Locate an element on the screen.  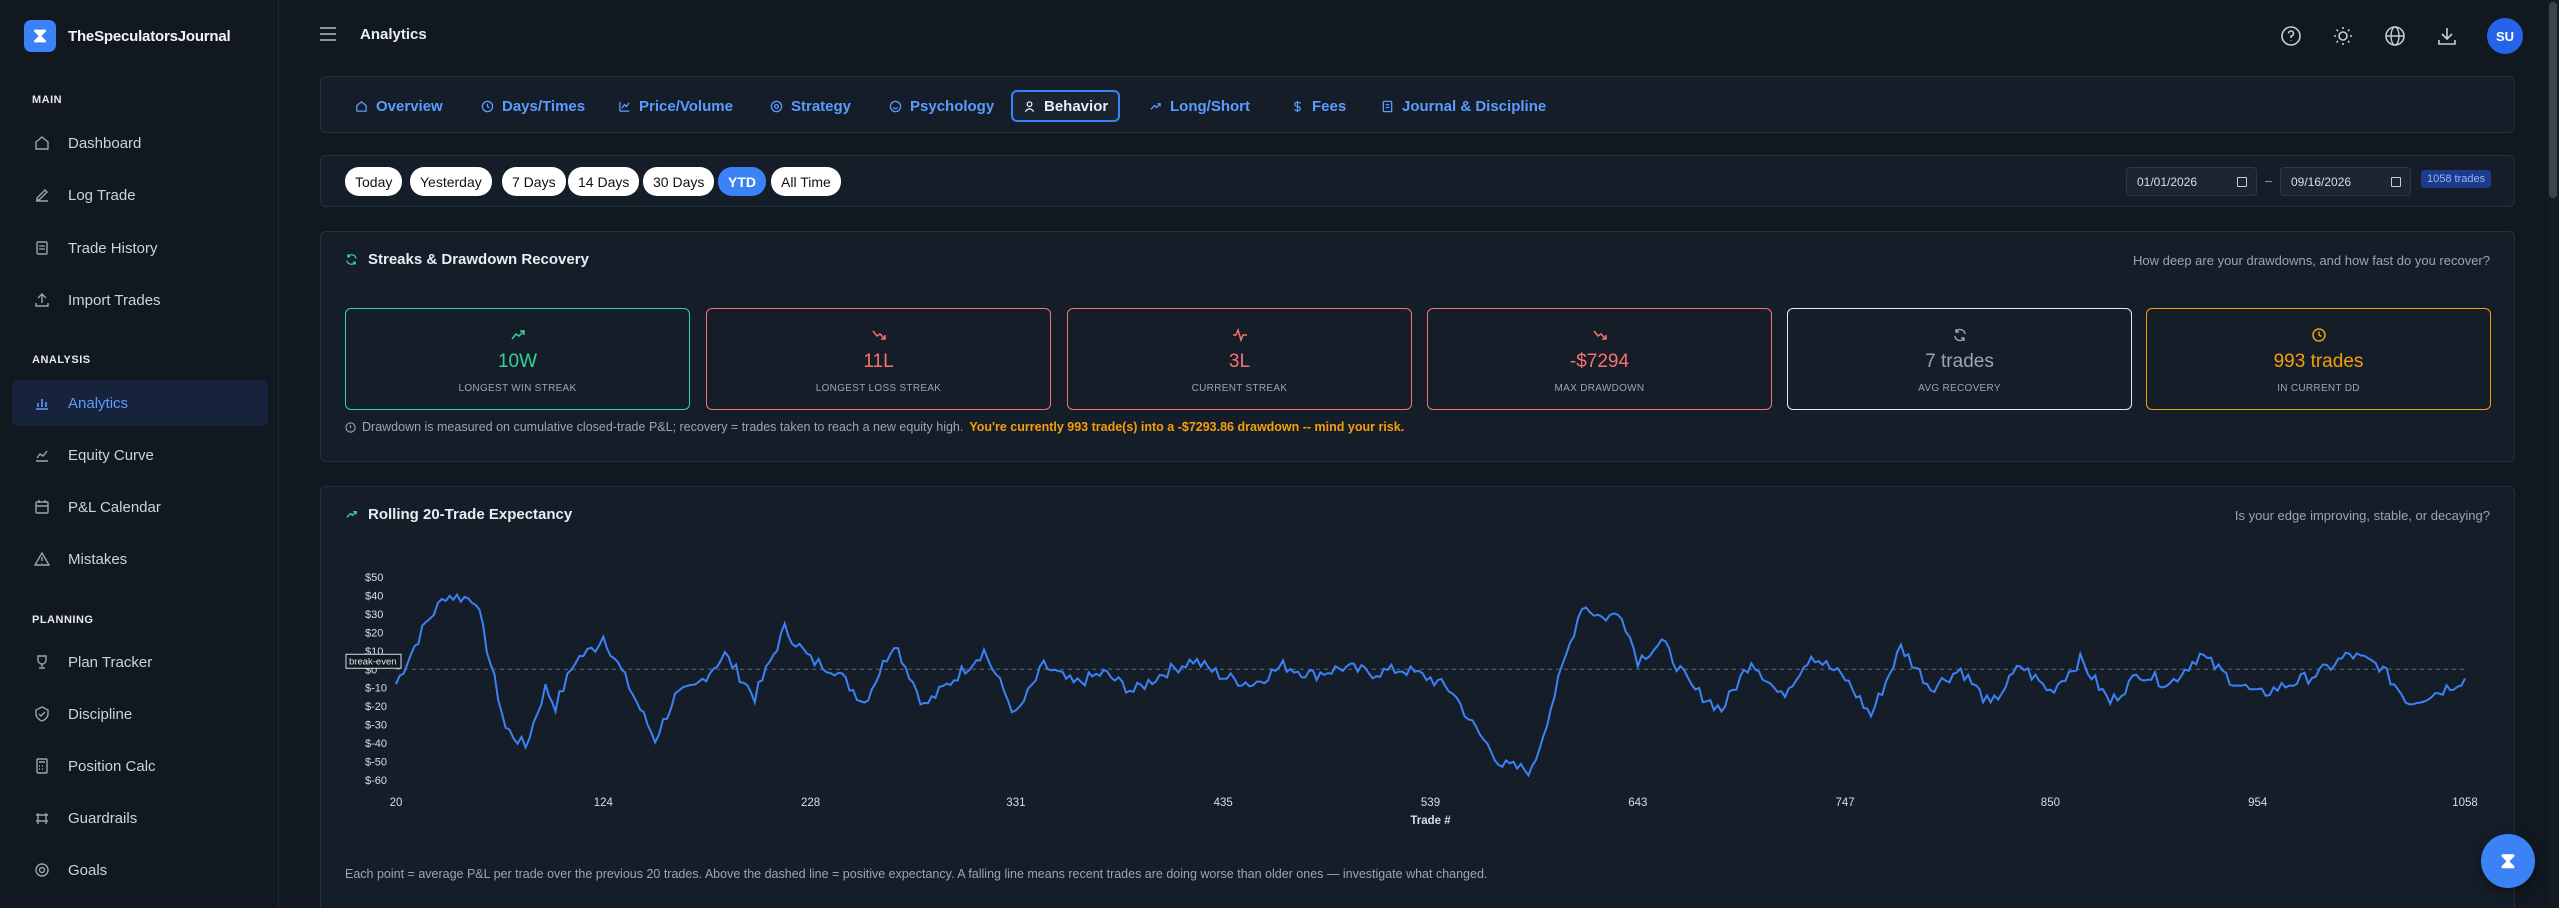
date-to-value: 09/16/2026 is located at coordinates (2321, 181).